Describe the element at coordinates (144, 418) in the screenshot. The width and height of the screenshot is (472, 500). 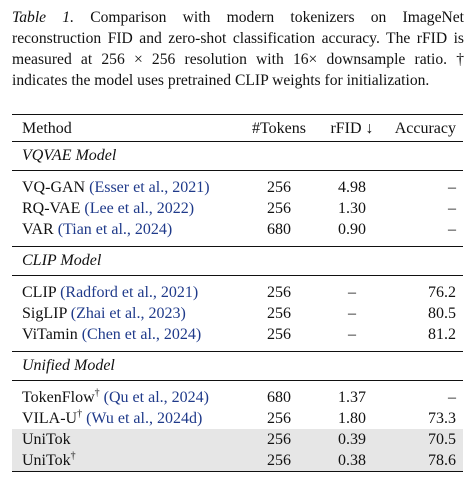
I see `citation-link: (Wu et al., 2024d)` at that location.